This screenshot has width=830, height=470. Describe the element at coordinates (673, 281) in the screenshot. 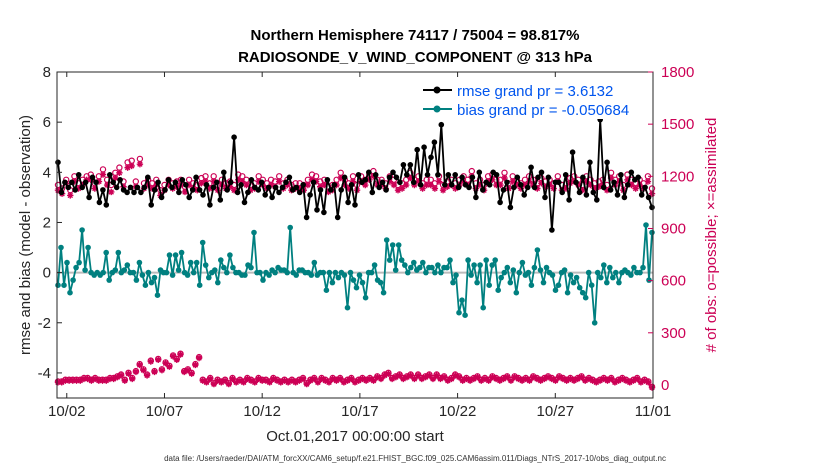

I see `y-tick-label-right: 600` at that location.